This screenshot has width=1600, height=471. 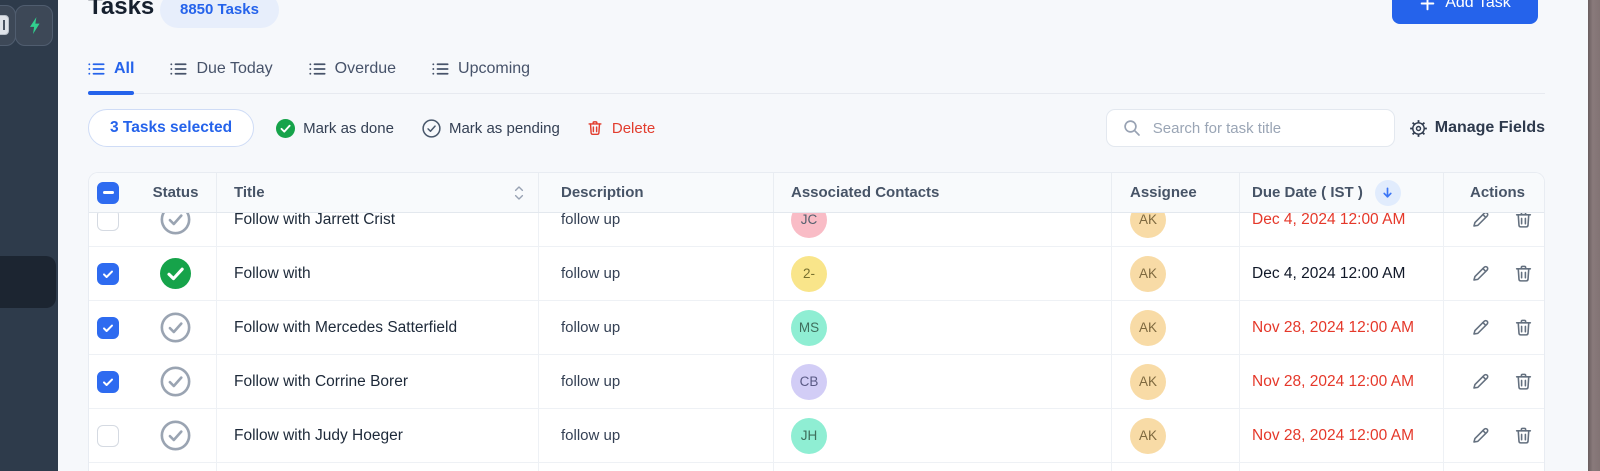 What do you see at coordinates (1132, 128) in the screenshot?
I see `search-icon` at bounding box center [1132, 128].